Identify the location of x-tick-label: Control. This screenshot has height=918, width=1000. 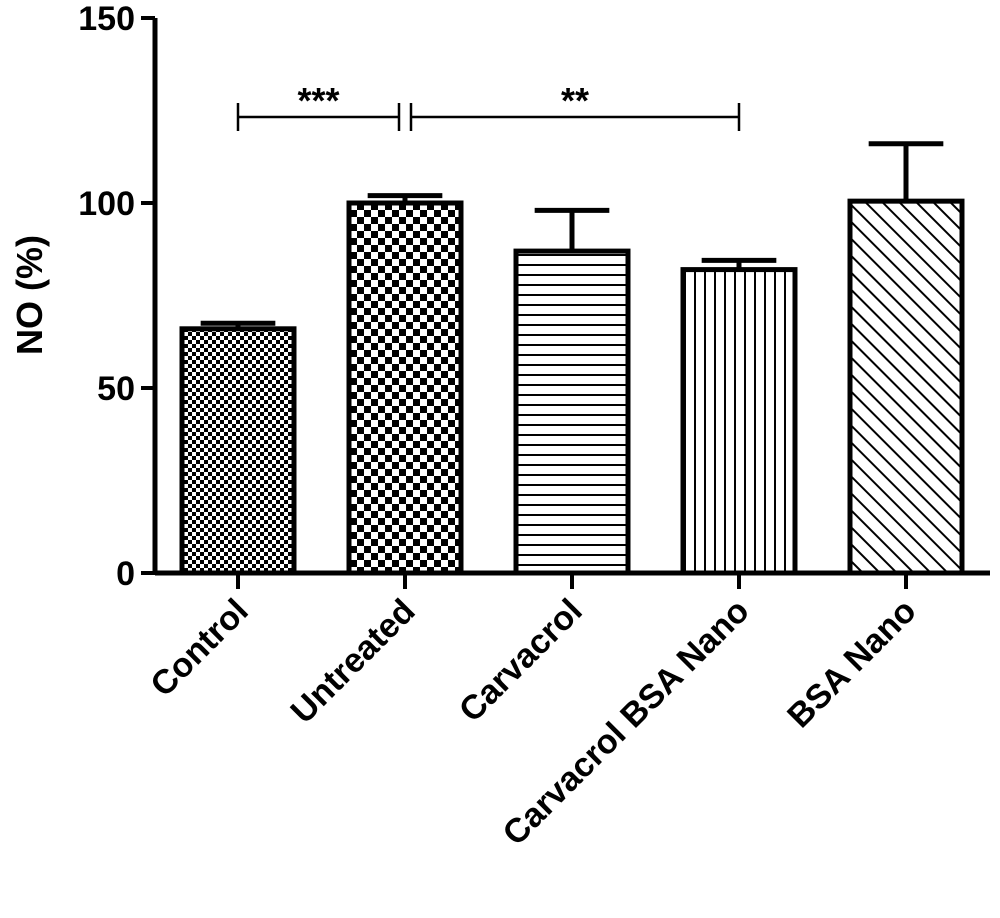
(199, 648).